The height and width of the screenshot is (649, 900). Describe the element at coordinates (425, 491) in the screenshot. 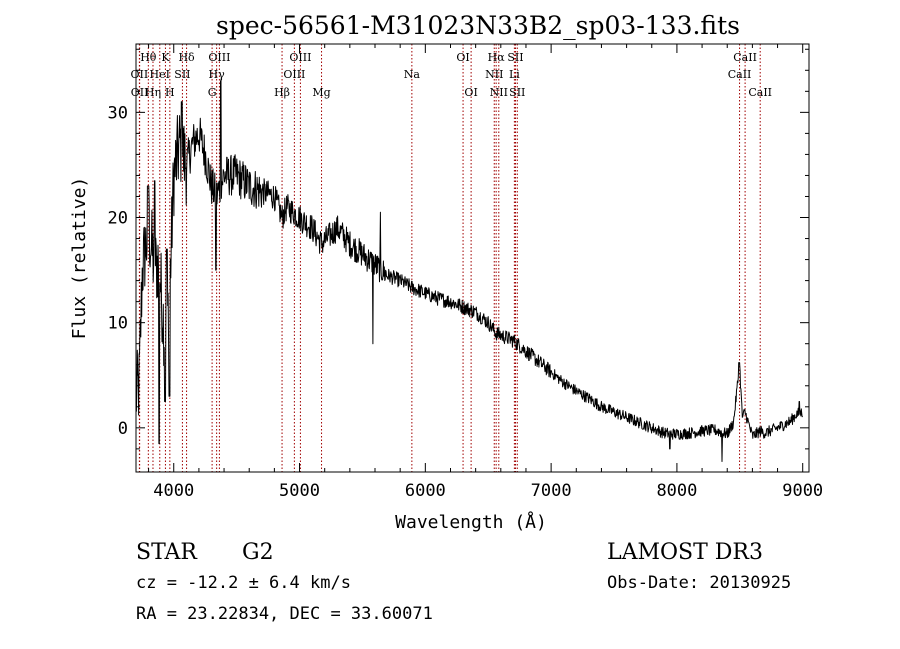

I see `x-tick-label-2: 6000` at that location.